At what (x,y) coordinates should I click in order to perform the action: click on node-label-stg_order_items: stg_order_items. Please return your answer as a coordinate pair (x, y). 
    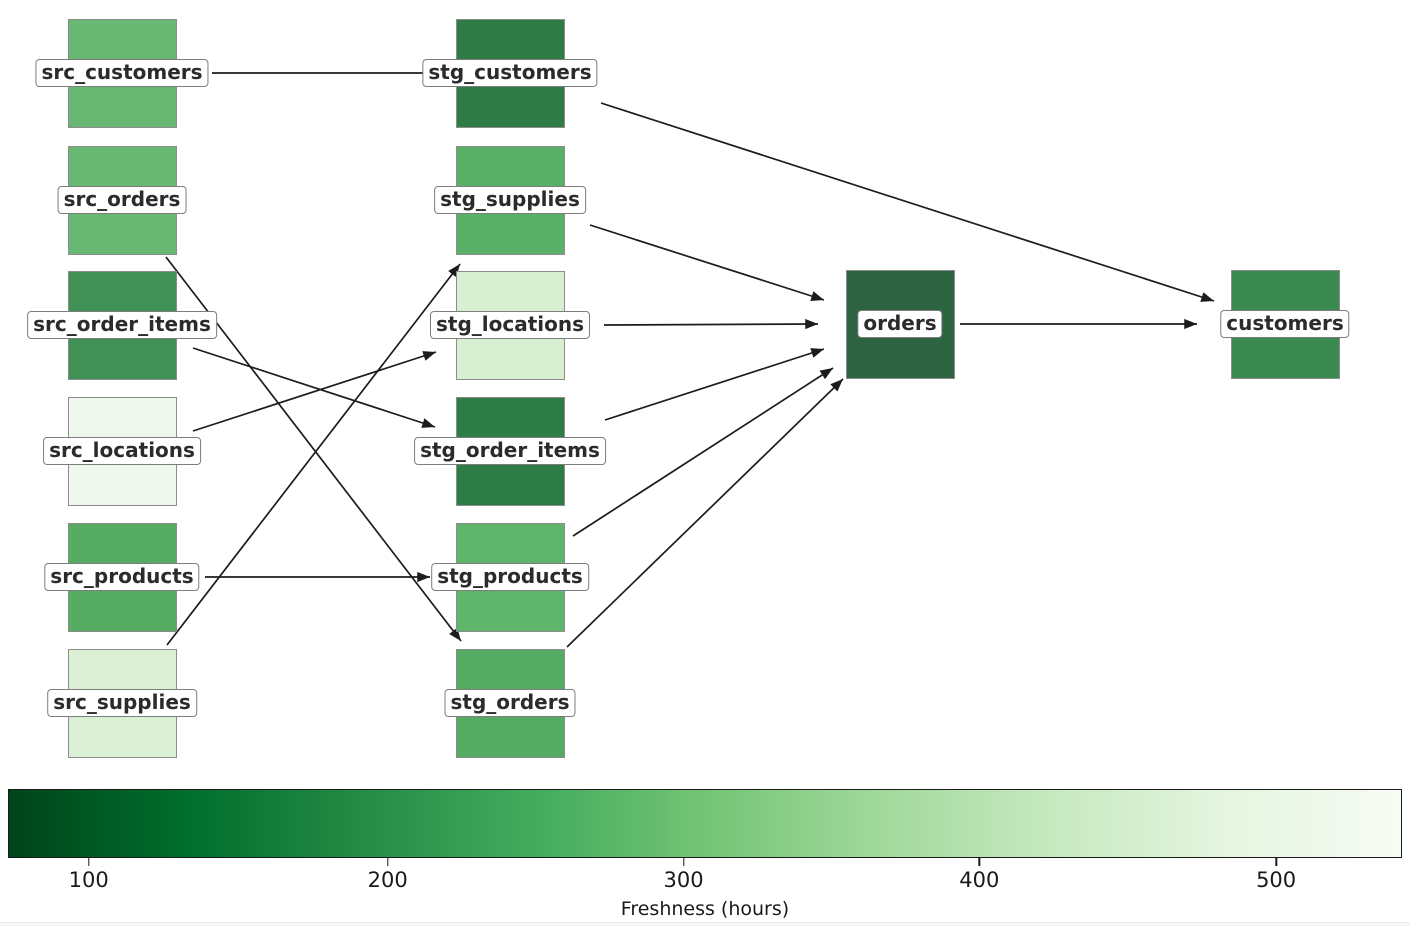
    Looking at the image, I should click on (510, 451).